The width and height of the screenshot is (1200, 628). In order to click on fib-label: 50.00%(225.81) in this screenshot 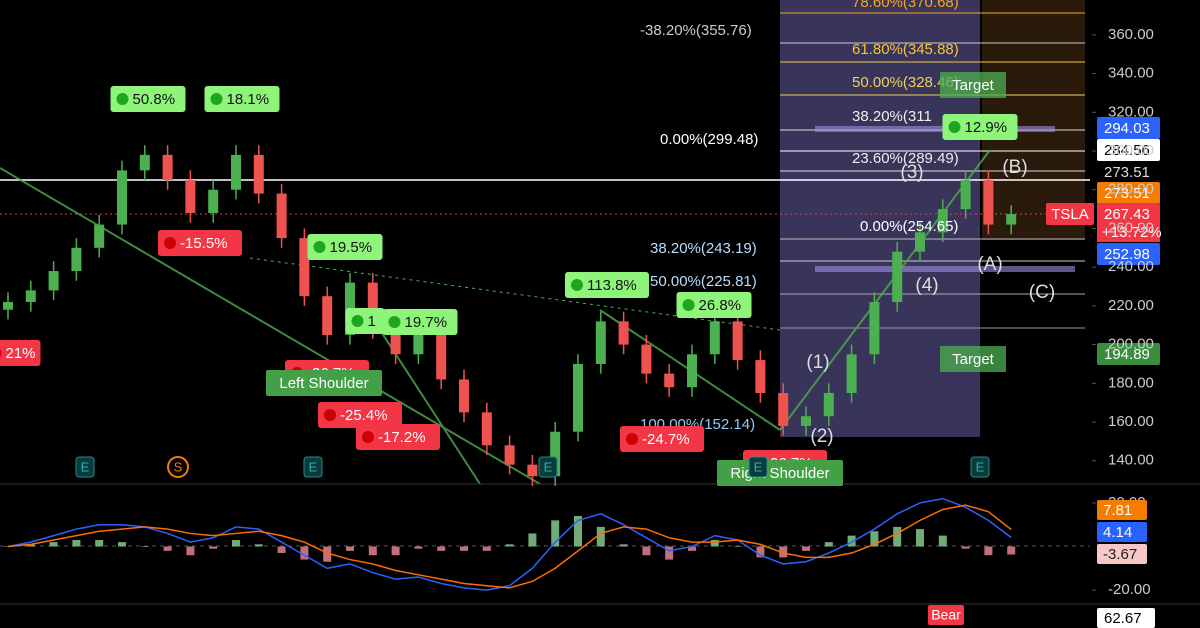, I will do `click(703, 281)`.